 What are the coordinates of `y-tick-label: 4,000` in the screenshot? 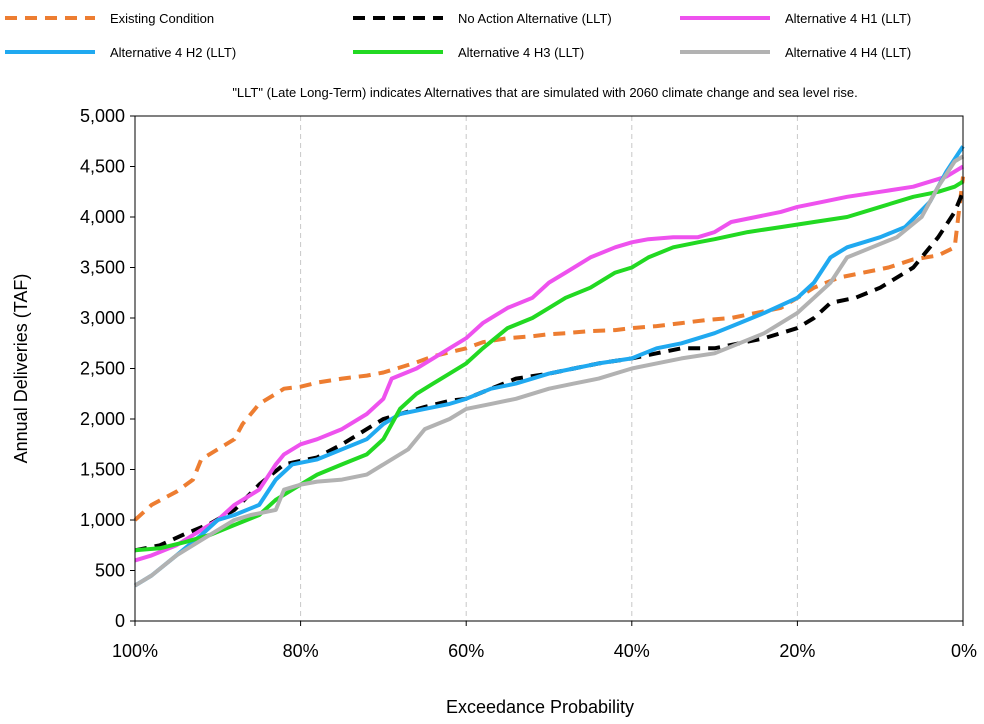 It's located at (102, 217).